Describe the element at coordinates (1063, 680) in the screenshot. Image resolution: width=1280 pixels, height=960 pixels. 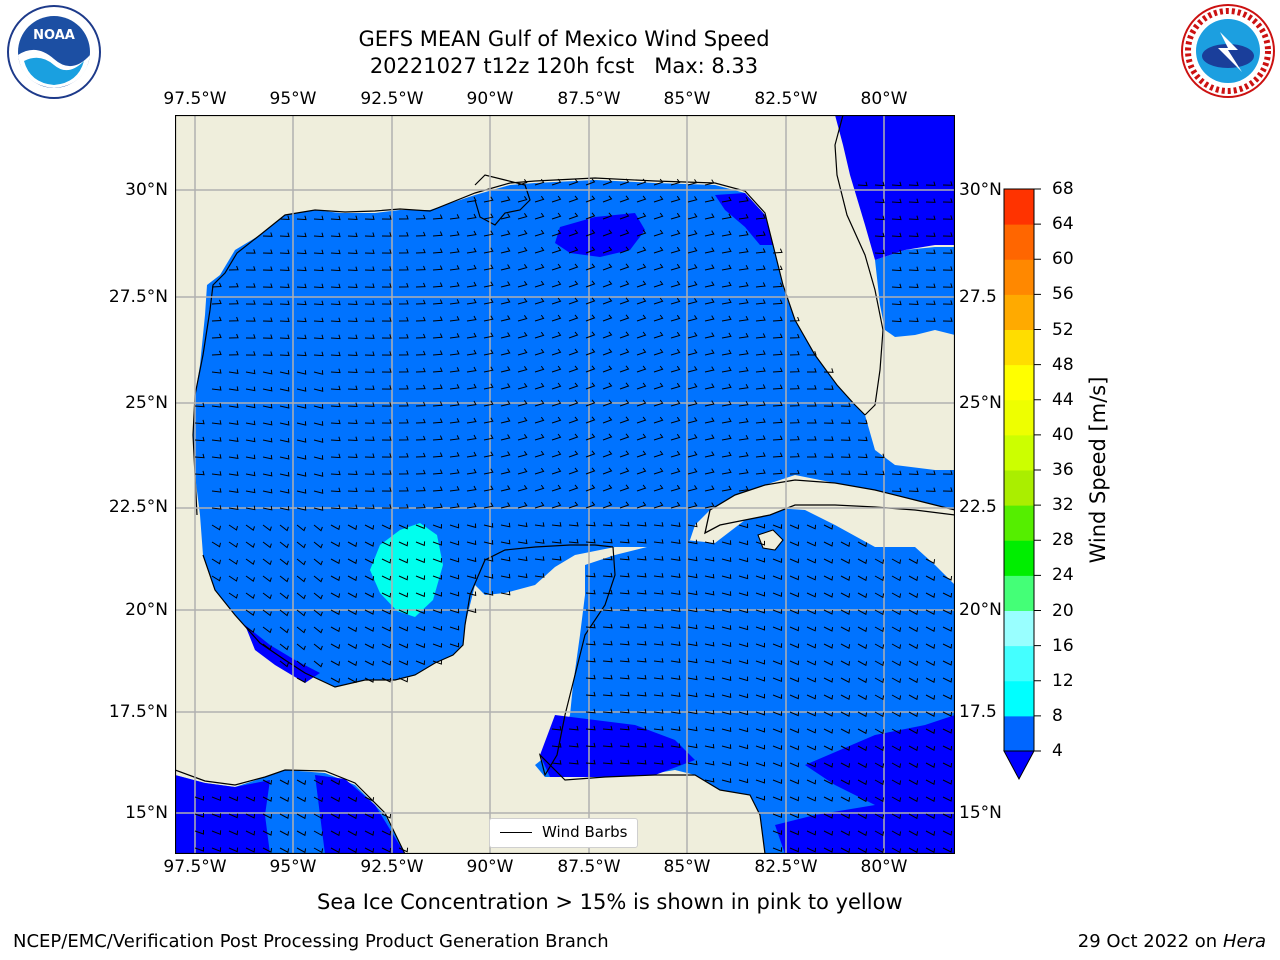
I see `colorbar-tick-label: 12` at that location.